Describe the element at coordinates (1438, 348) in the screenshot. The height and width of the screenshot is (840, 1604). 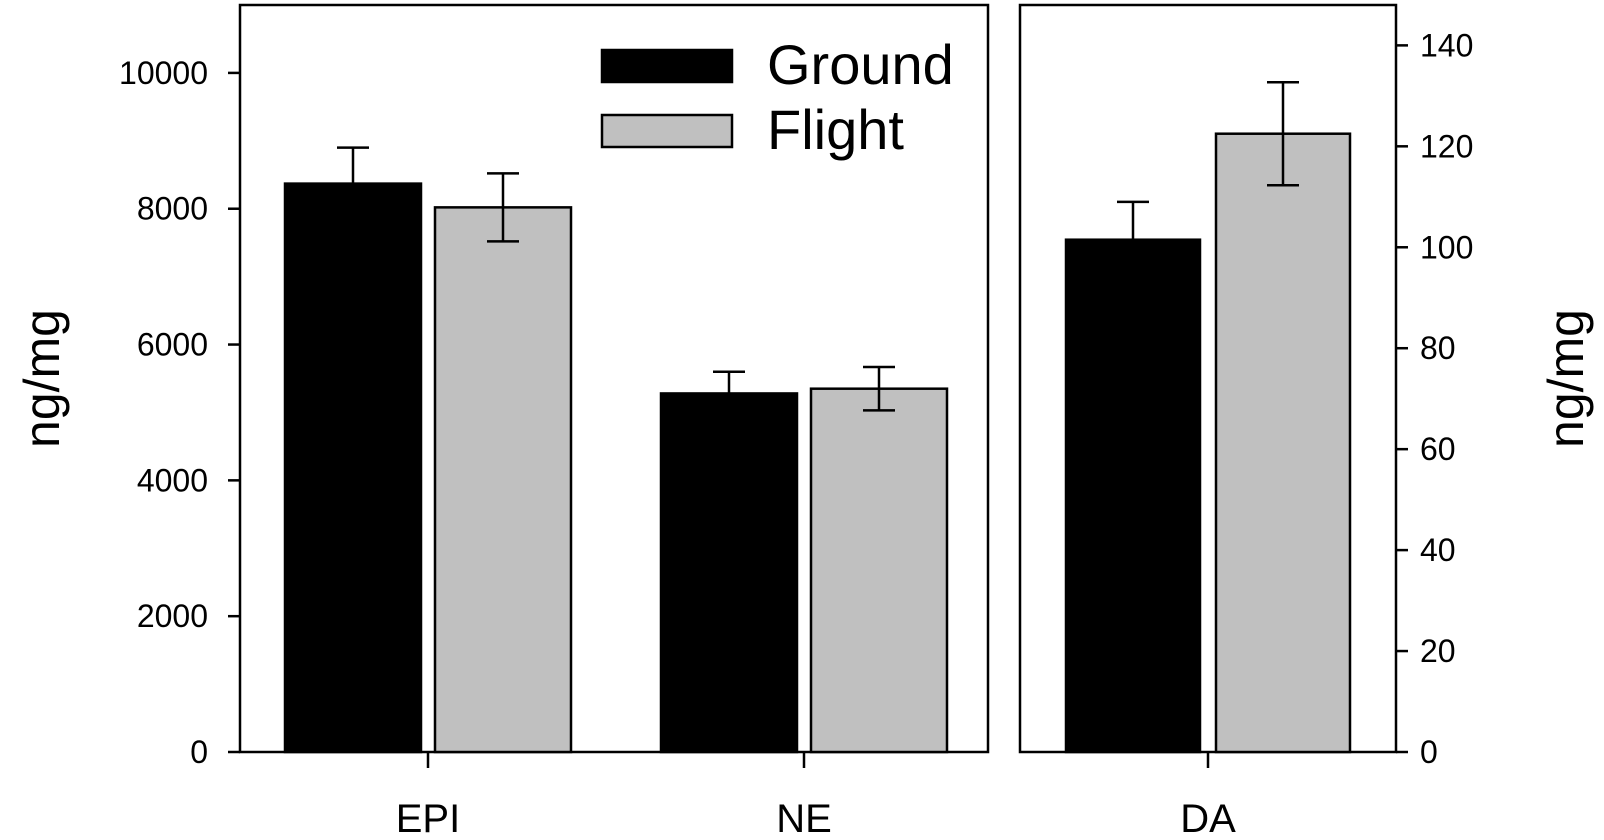
I see `y-tick-label: 80` at that location.